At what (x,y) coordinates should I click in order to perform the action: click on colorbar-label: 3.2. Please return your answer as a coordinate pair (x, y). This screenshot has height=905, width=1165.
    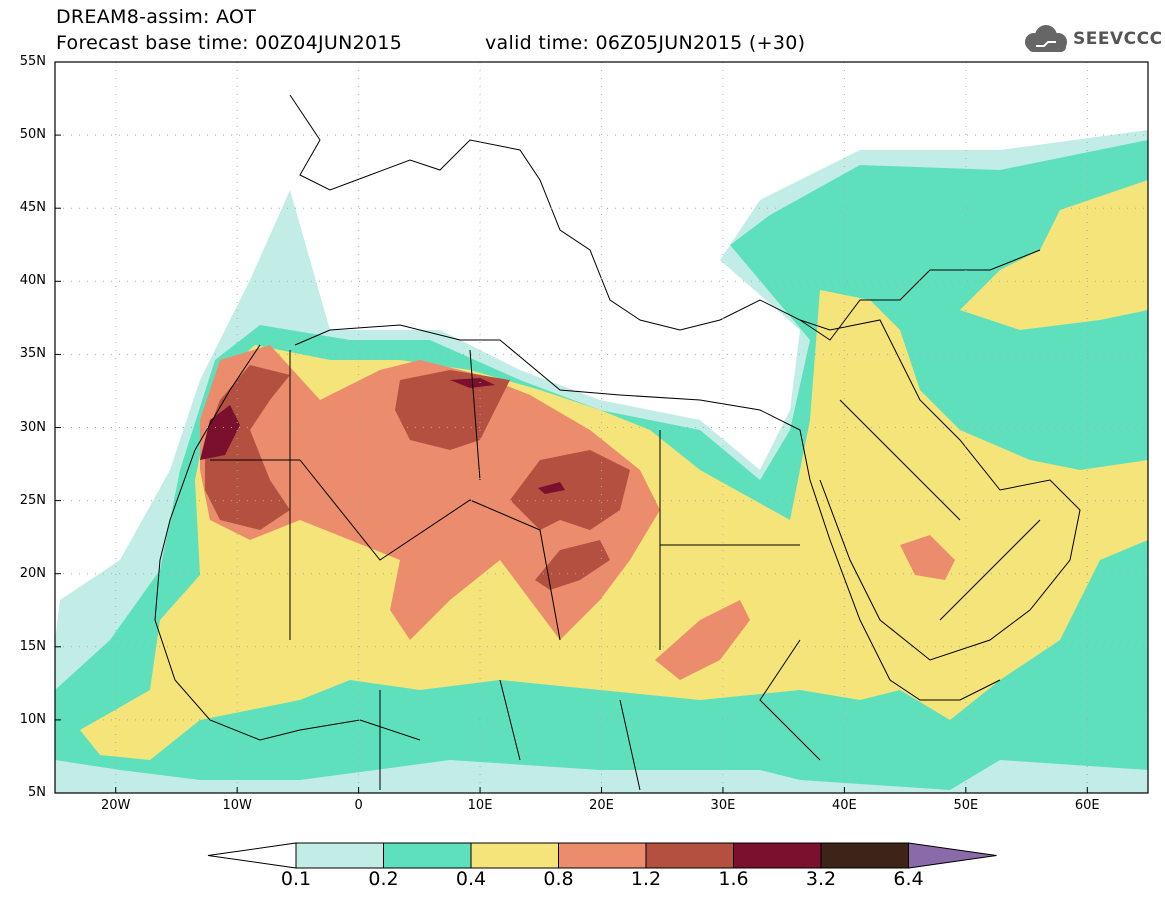
    Looking at the image, I should click on (821, 879).